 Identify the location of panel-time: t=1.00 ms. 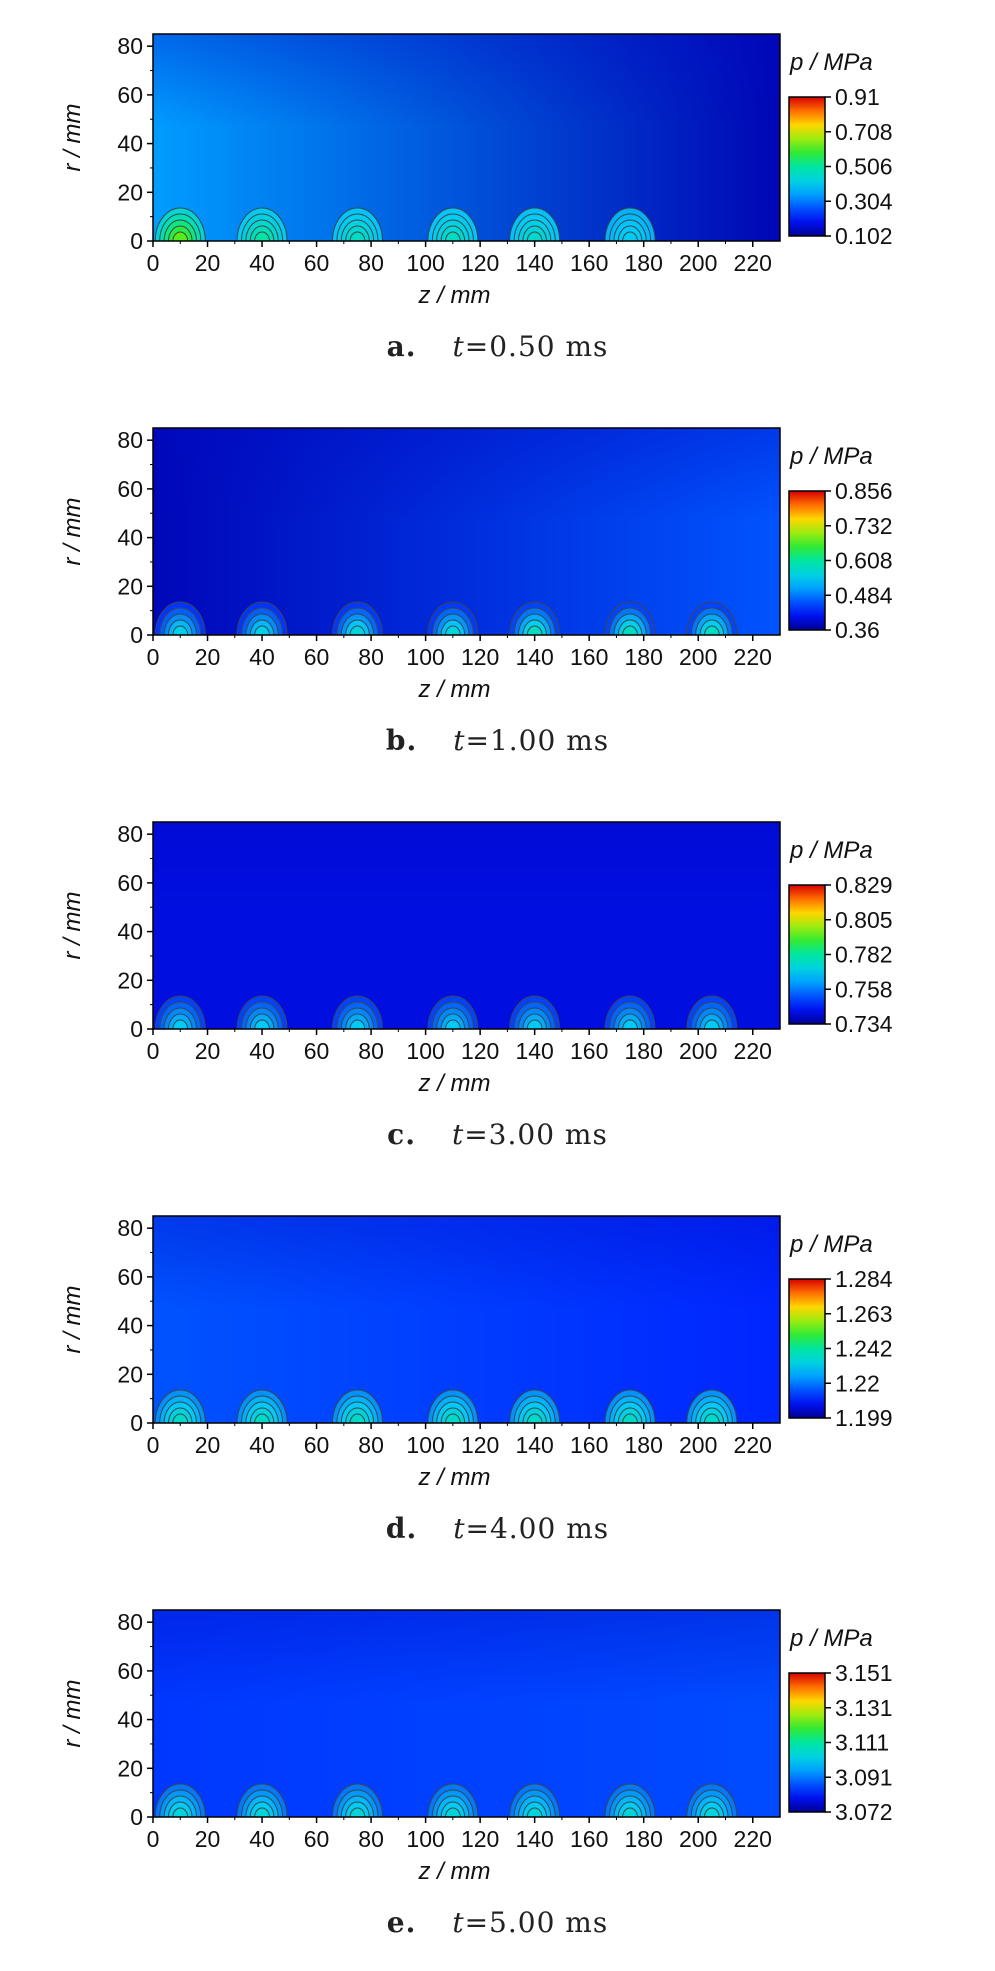
(531, 740).